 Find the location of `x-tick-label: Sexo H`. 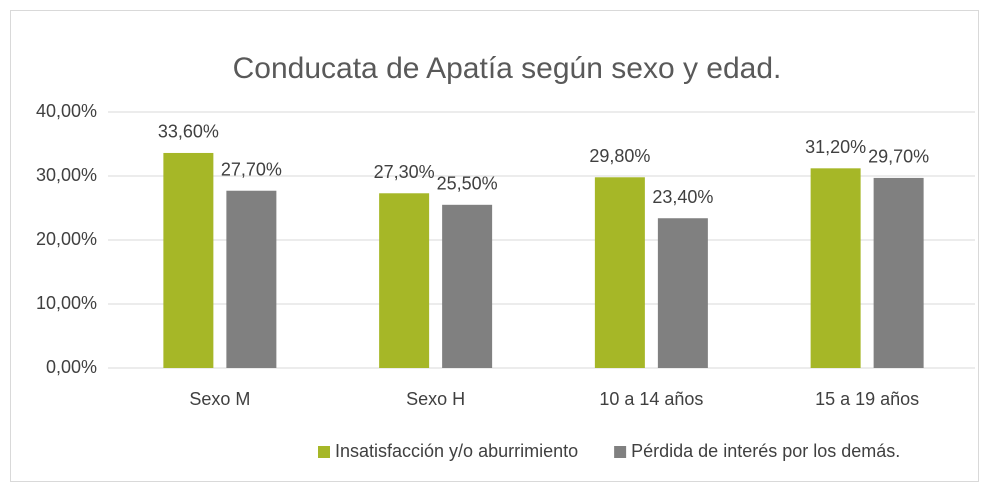

x-tick-label: Sexo H is located at coordinates (435, 399).